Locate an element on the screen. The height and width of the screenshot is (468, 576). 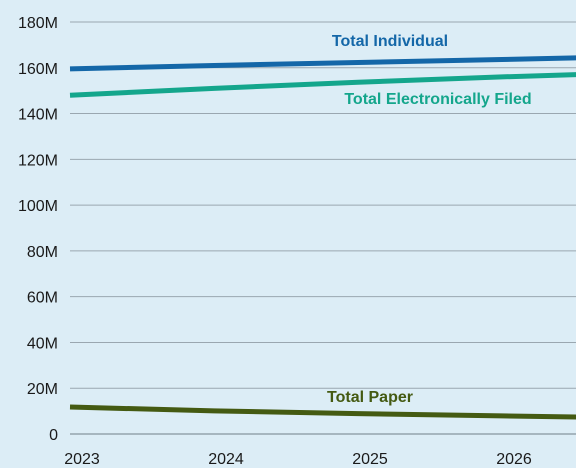
y-tick-label: 0 is located at coordinates (53, 435).